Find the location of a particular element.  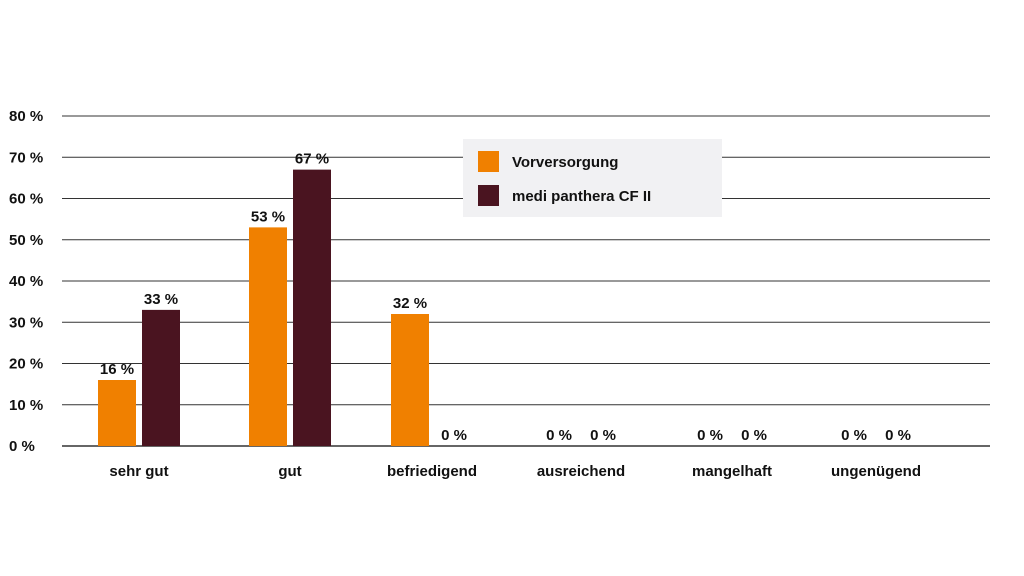

y-tick-label: 0 % is located at coordinates (22, 446).